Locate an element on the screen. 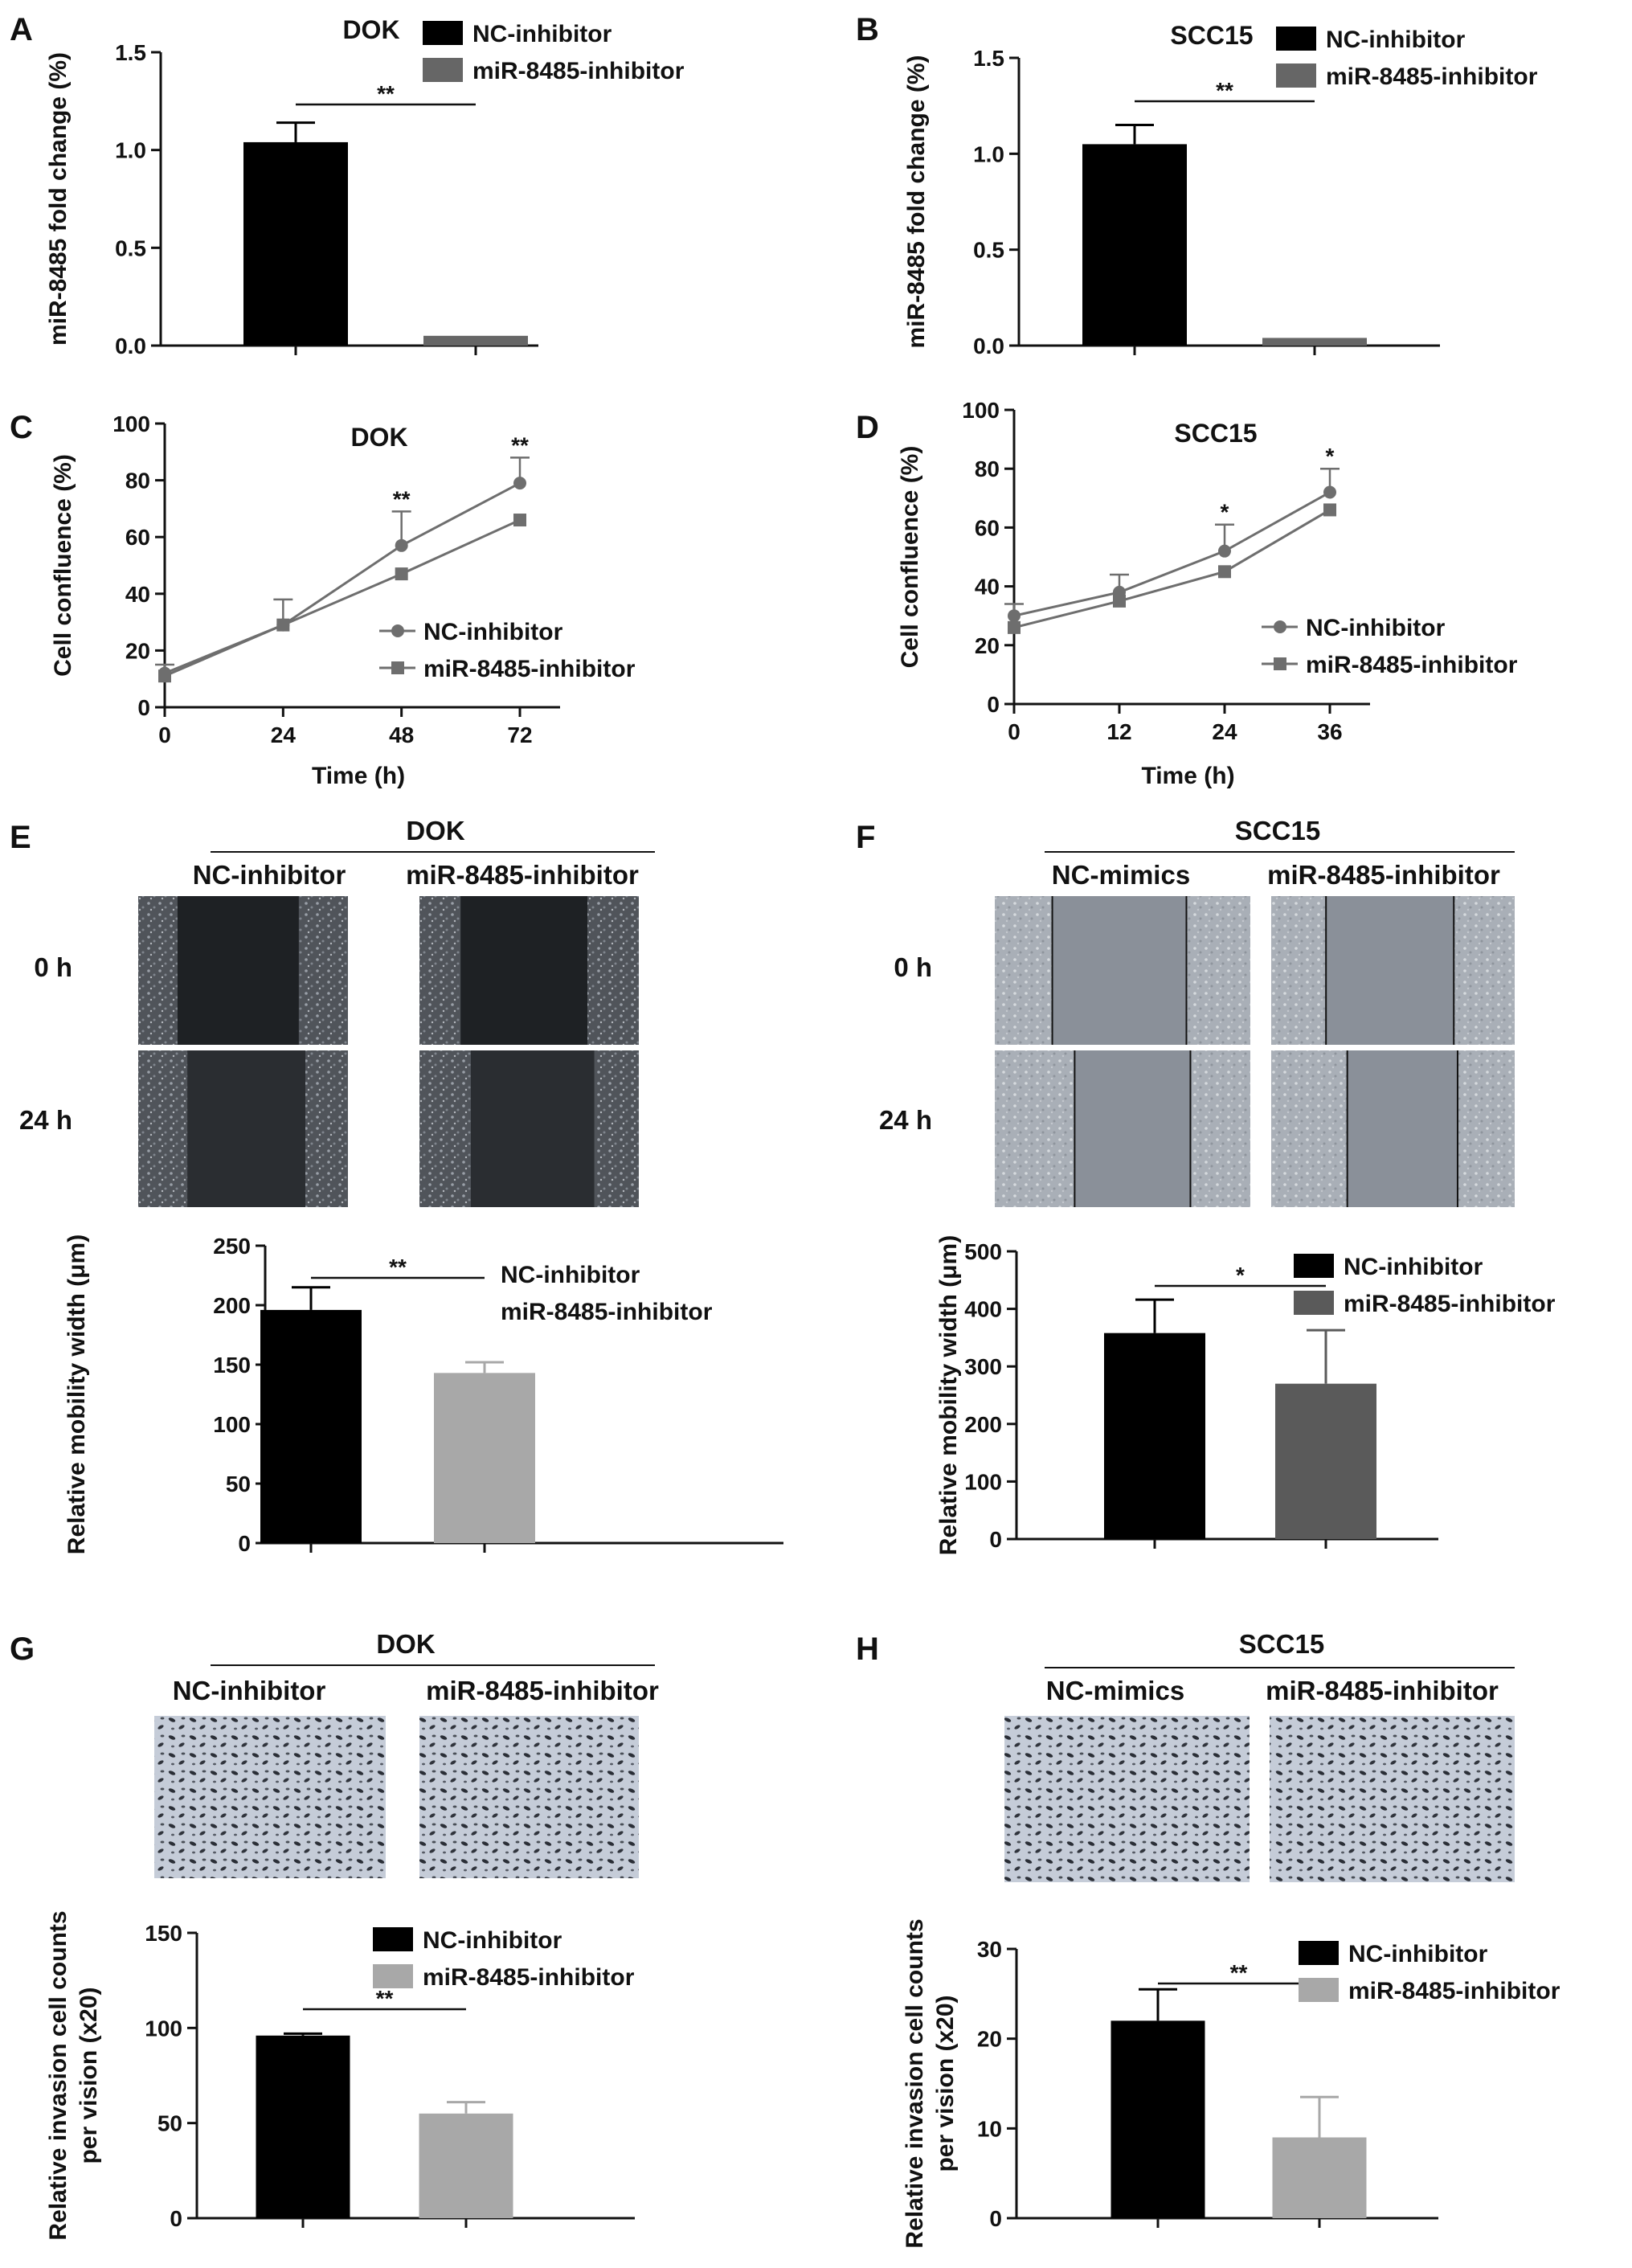 The height and width of the screenshot is (2268, 1632). x-tick-label-c: 24 is located at coordinates (284, 735).